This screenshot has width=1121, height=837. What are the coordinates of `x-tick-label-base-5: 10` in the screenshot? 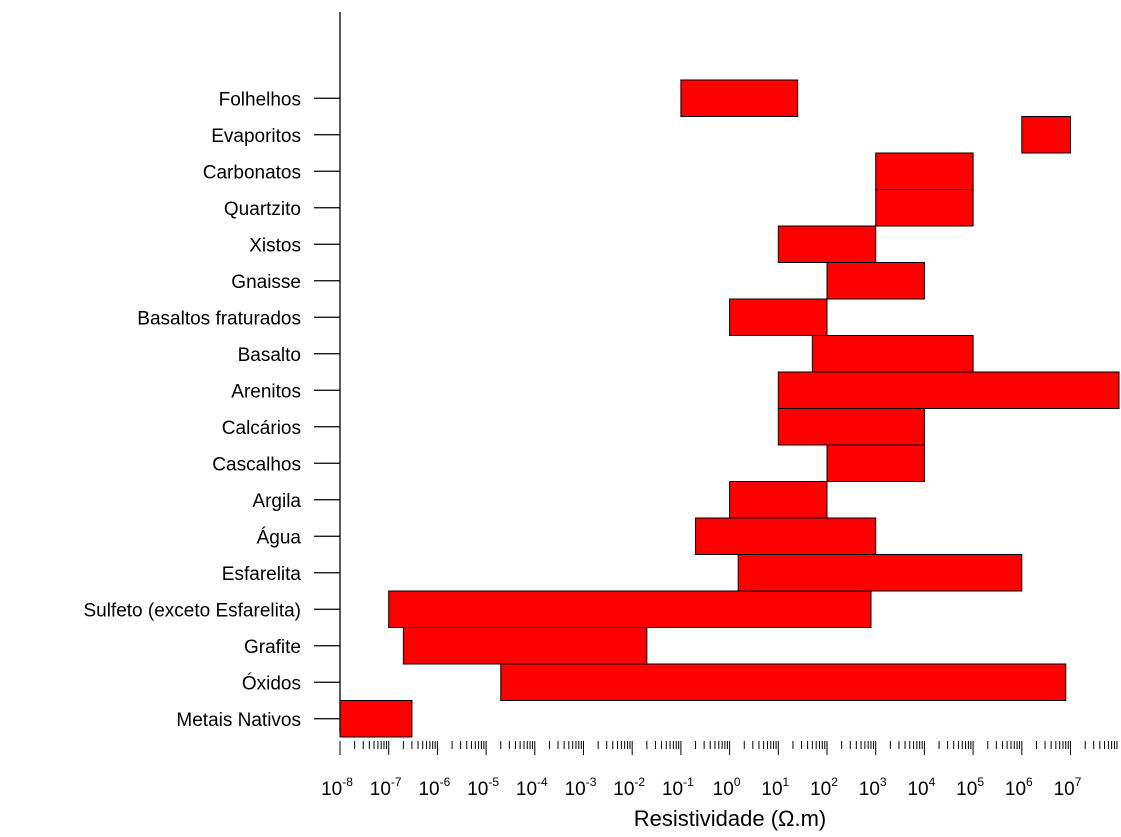 It's located at (575, 789).